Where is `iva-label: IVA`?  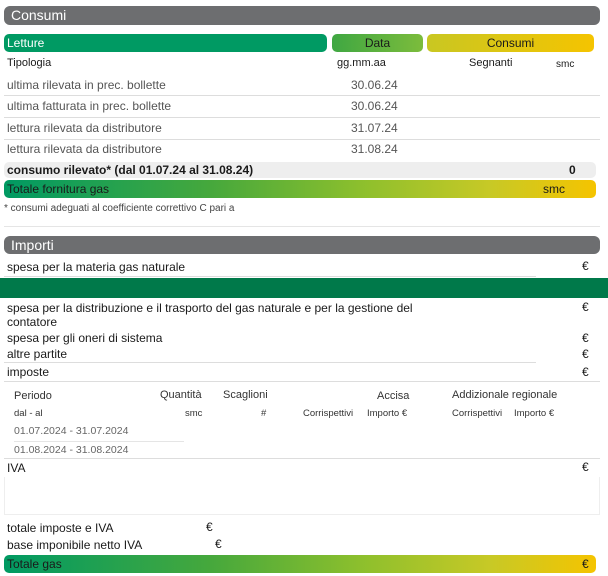
iva-label: IVA is located at coordinates (16, 468).